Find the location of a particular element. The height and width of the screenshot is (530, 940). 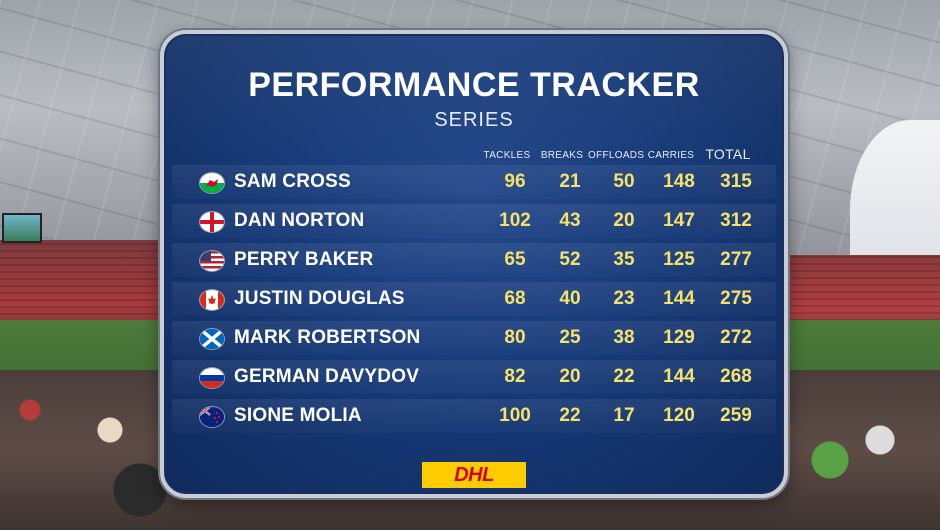

russia-flag-icon is located at coordinates (212, 378).